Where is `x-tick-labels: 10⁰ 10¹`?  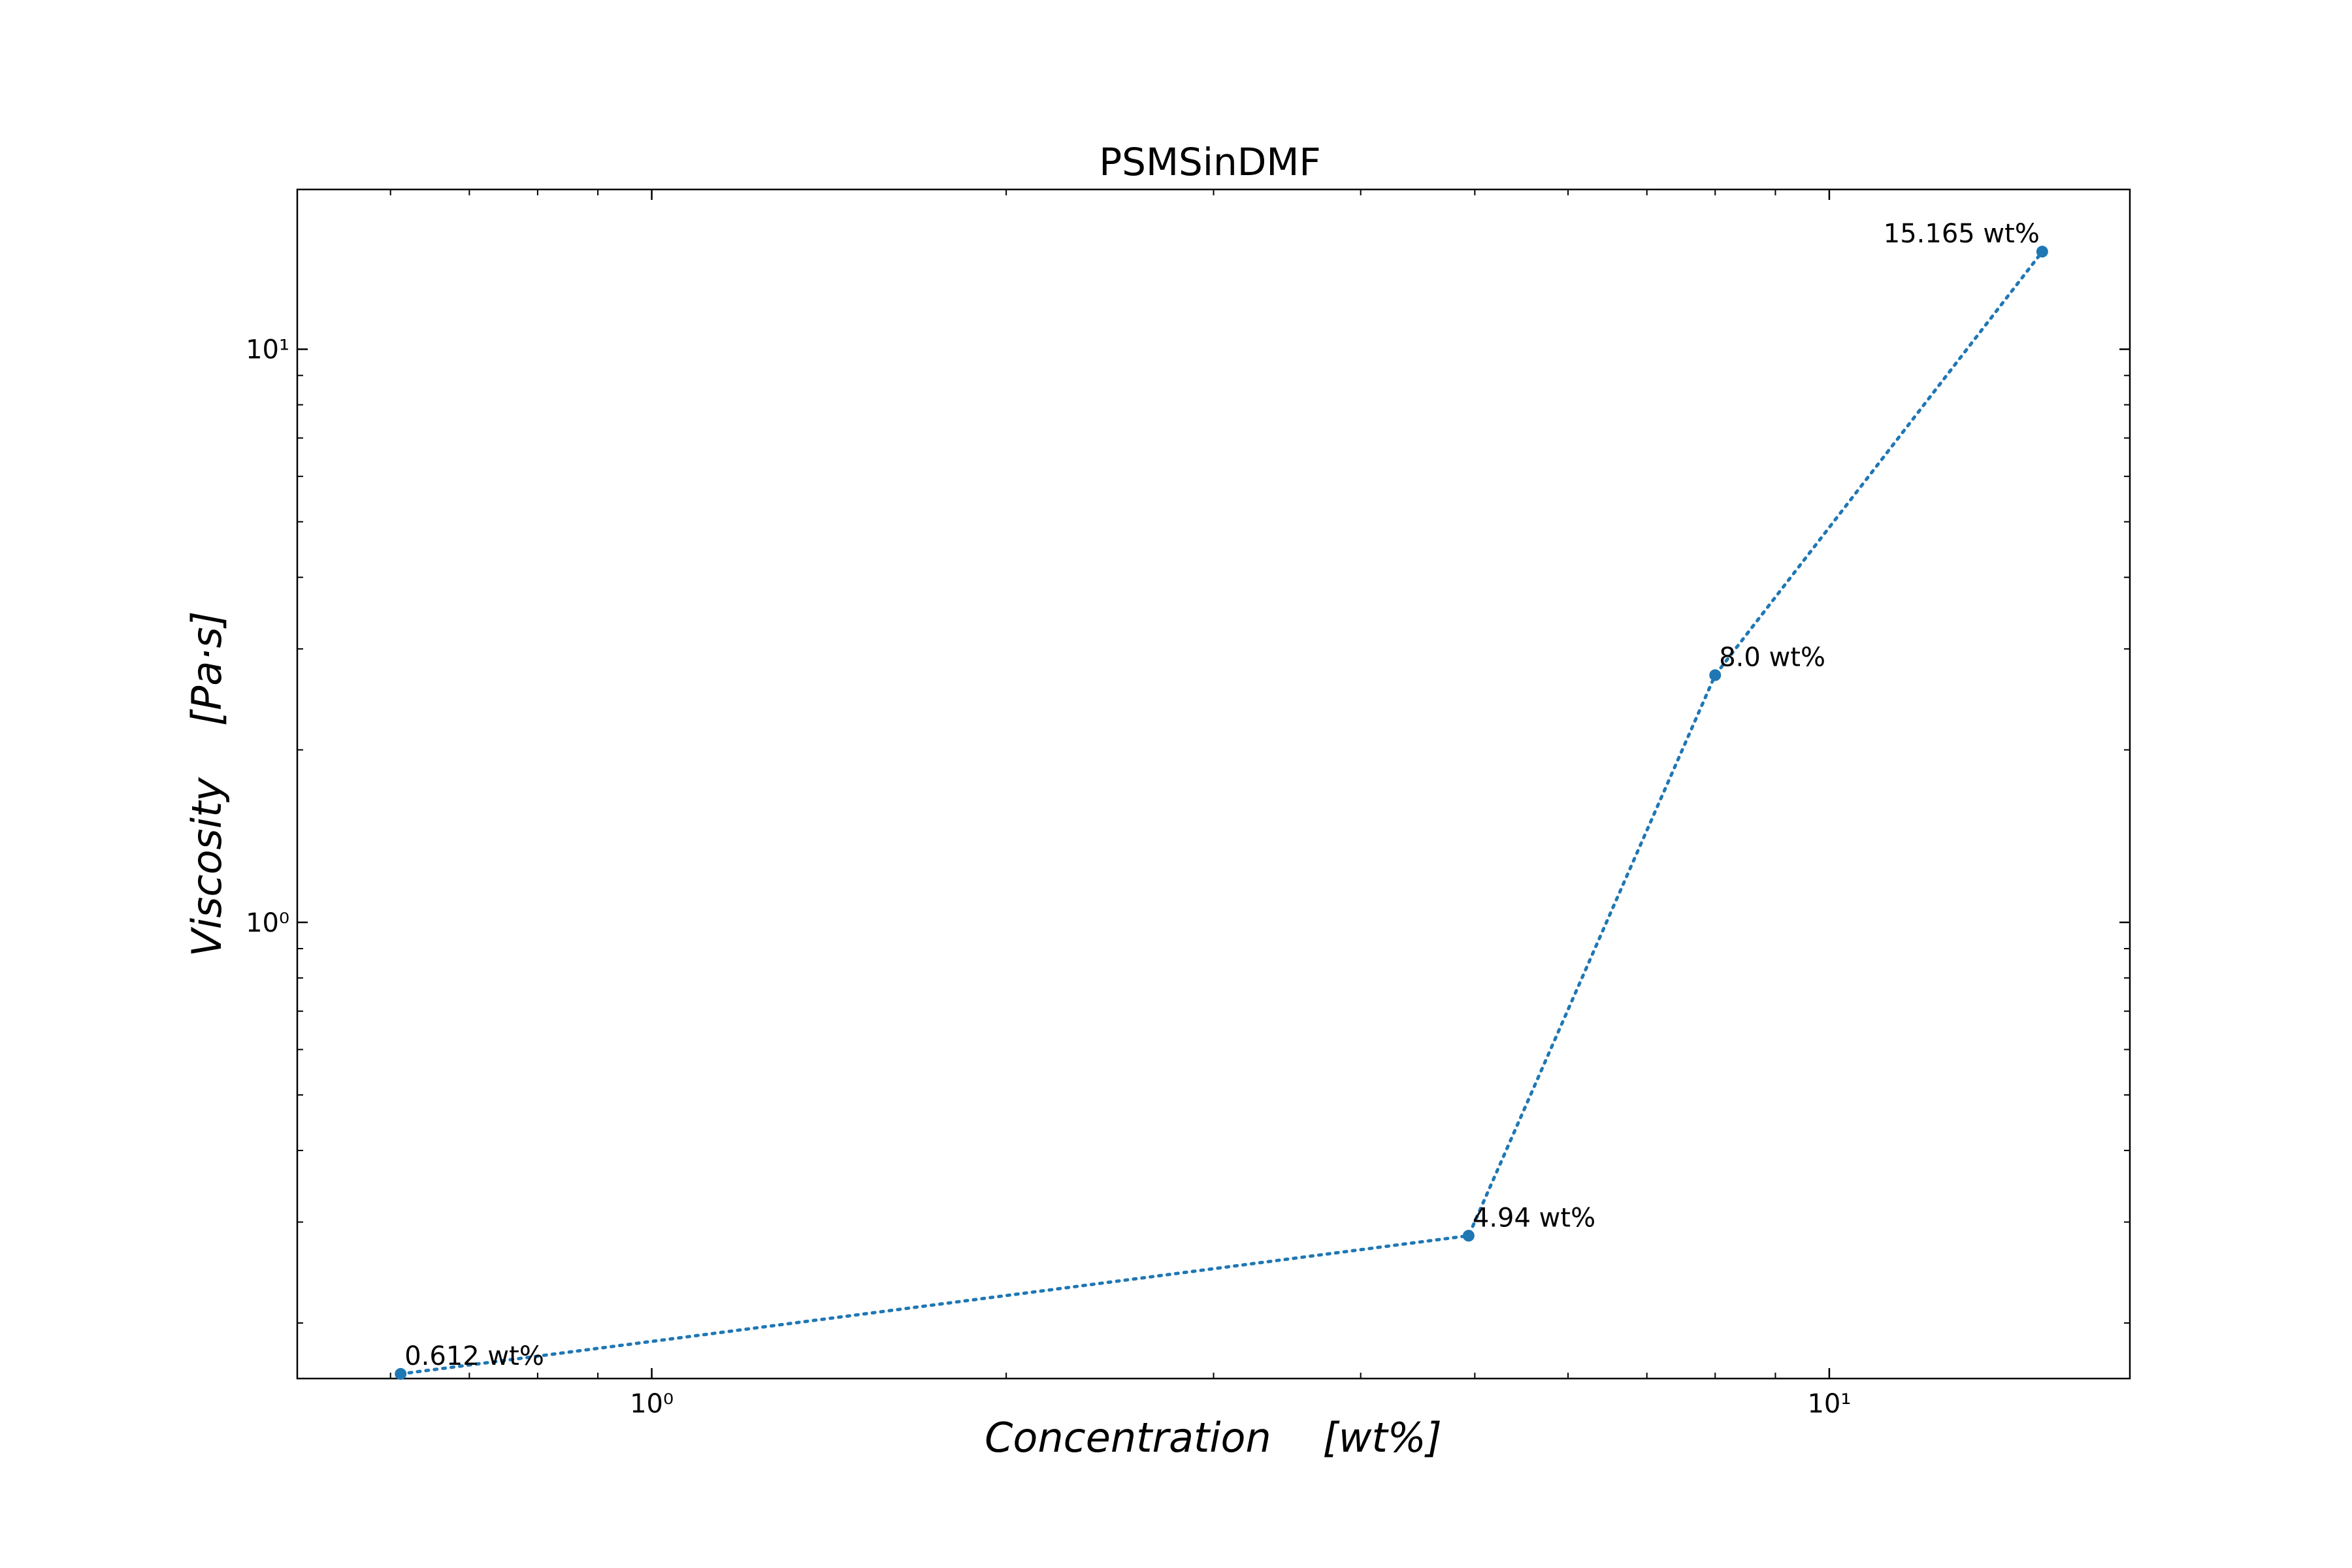
x-tick-labels: 10⁰ 10¹ is located at coordinates (1240, 1404).